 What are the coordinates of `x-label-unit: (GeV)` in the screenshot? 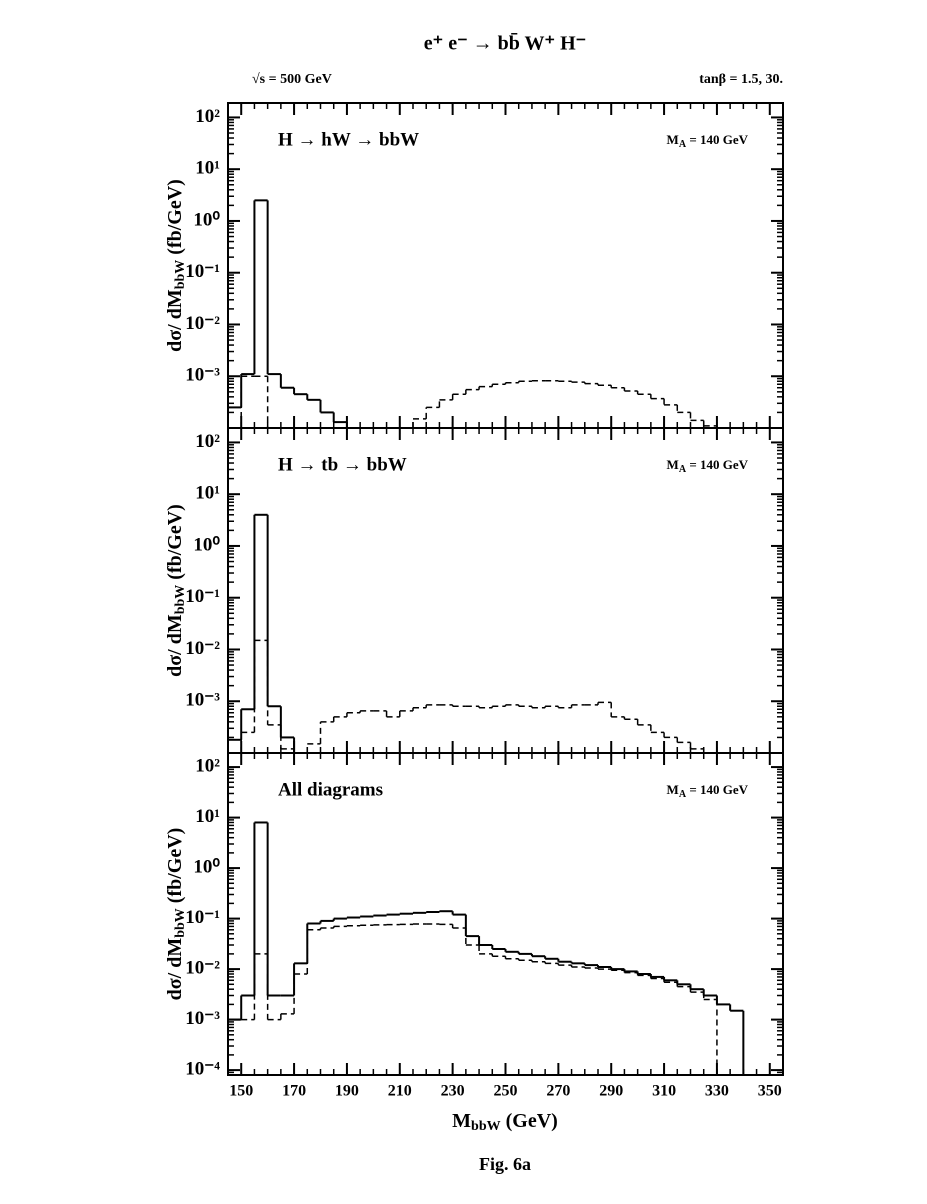 It's located at (529, 1121).